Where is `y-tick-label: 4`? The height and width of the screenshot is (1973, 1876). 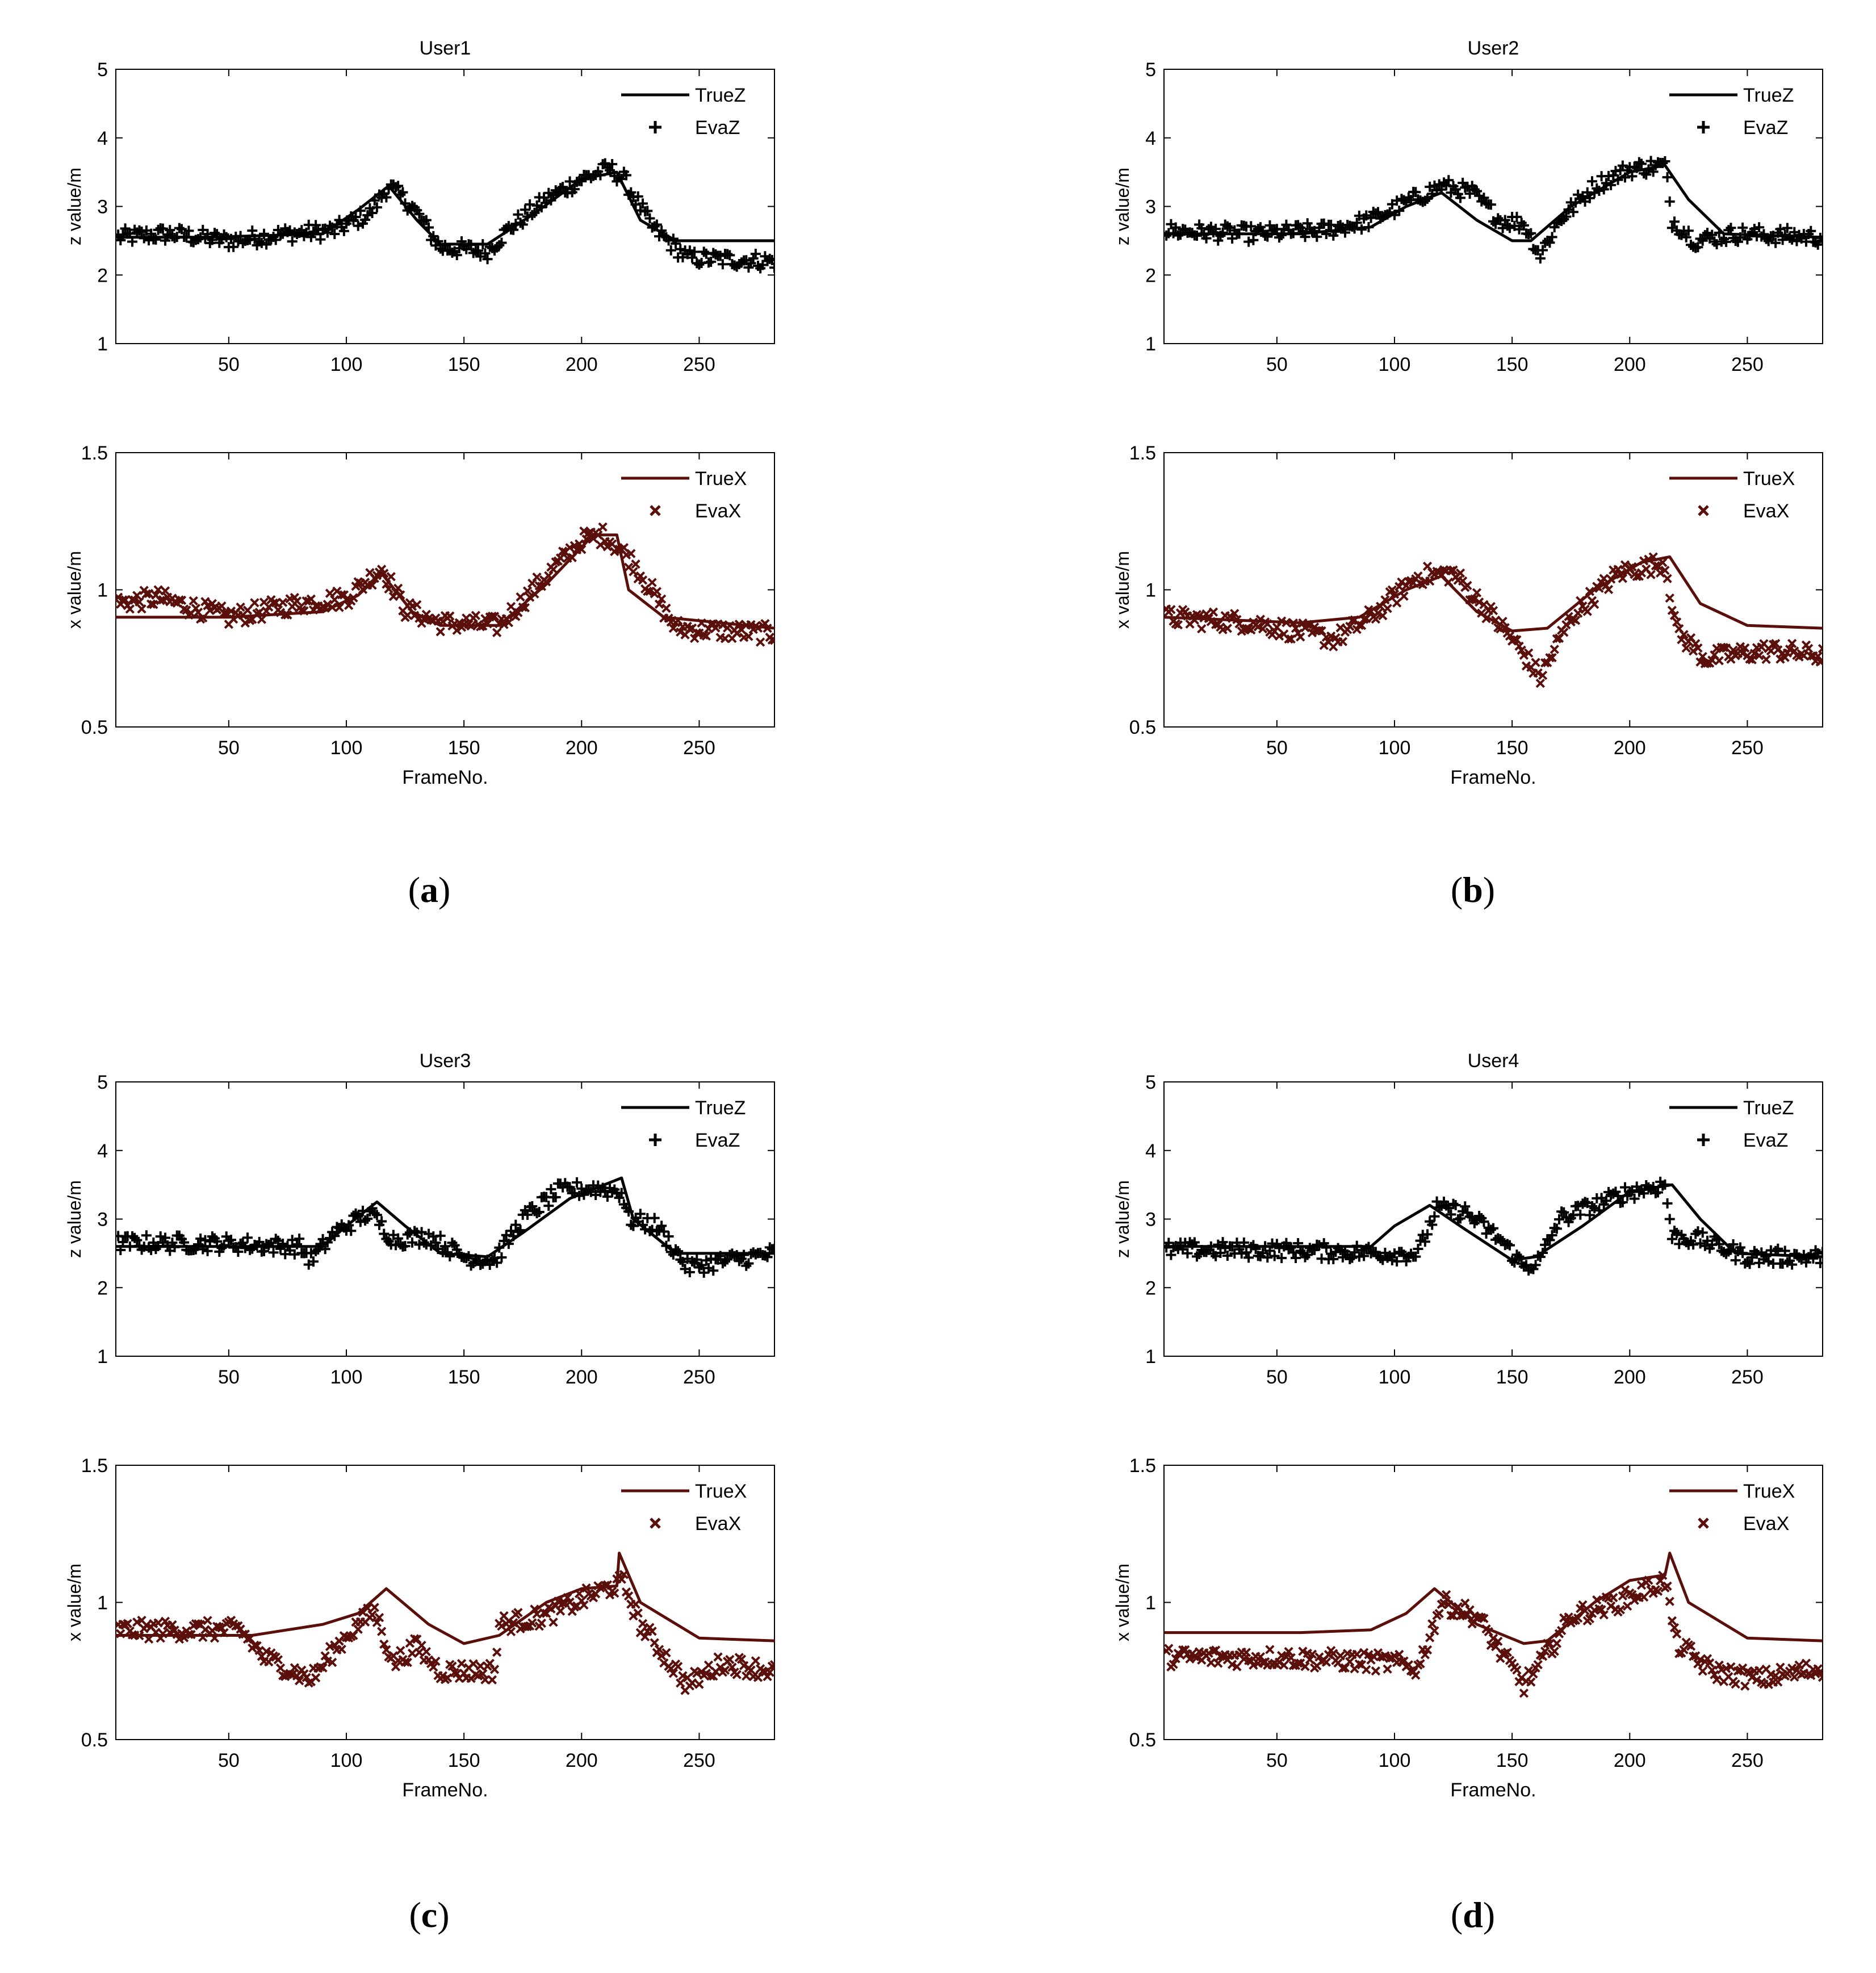 y-tick-label: 4 is located at coordinates (1150, 138).